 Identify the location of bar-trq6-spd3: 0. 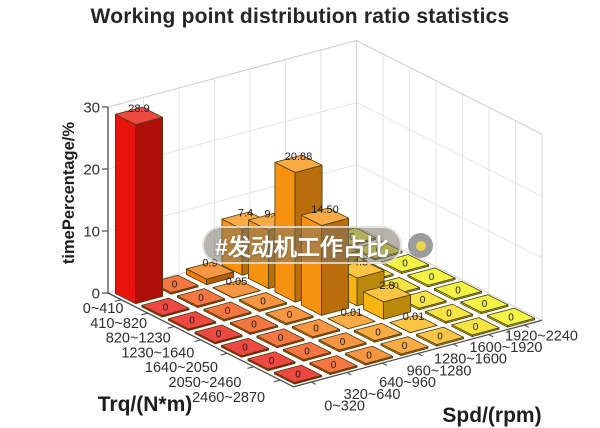
(404, 346).